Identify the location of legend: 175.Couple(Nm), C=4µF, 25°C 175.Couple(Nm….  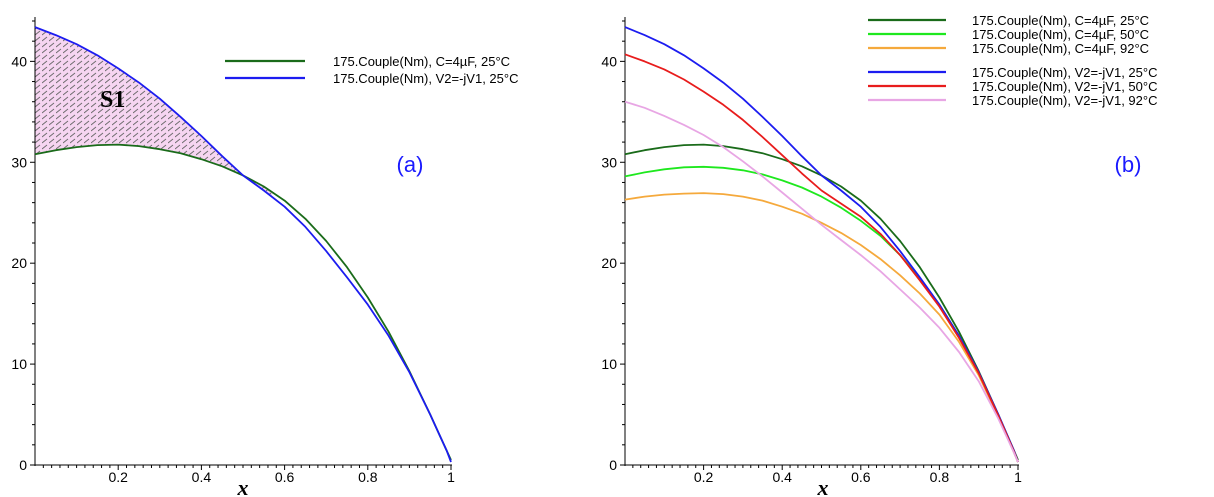
(371, 70).